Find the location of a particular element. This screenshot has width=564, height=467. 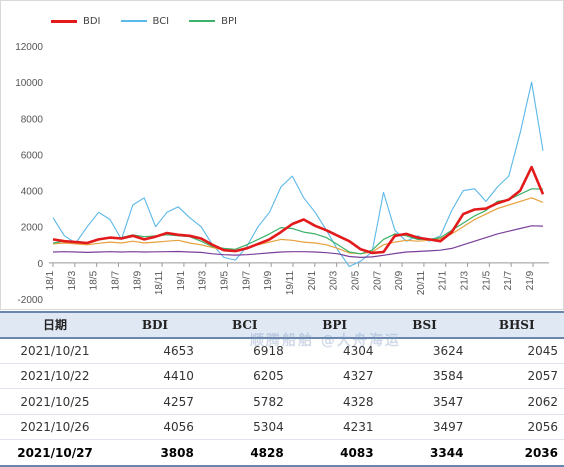

cell-bsi: 3624 is located at coordinates (424, 350).